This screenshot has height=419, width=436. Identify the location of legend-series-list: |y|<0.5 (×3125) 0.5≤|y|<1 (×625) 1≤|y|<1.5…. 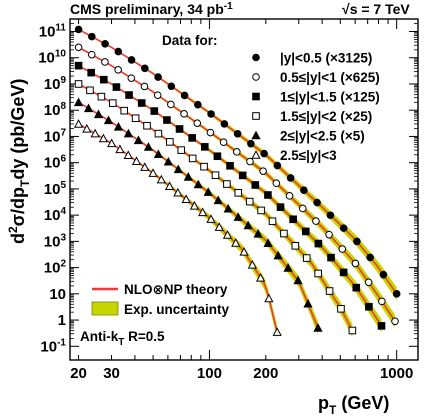
(315, 107).